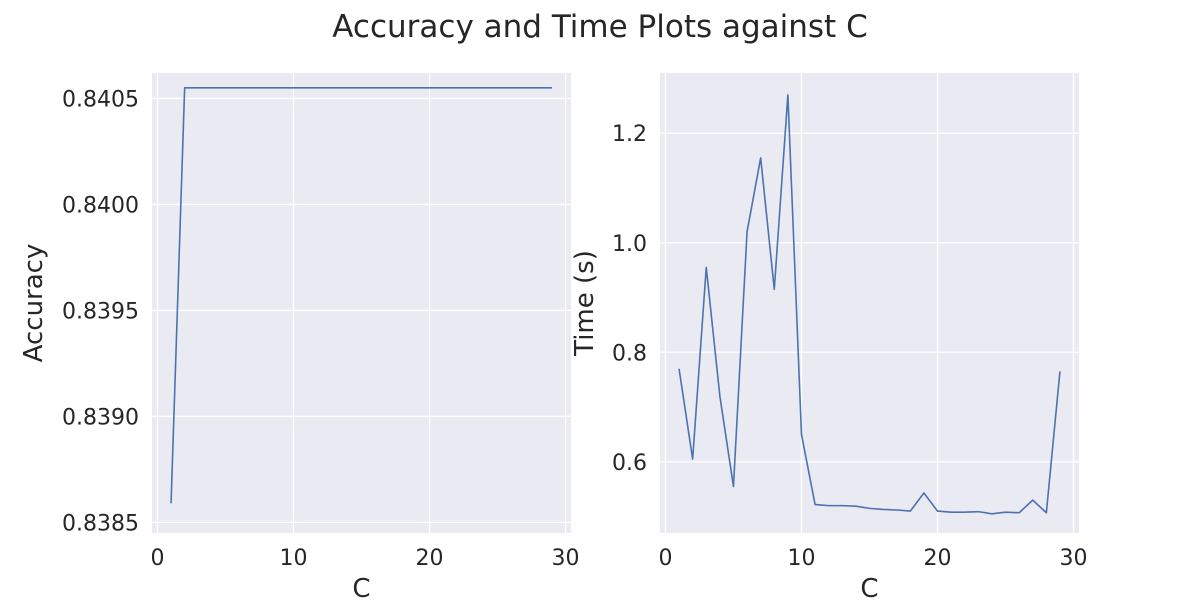  I want to click on accuracy-y-tick-label-3: 0.8400, so click(100, 205).